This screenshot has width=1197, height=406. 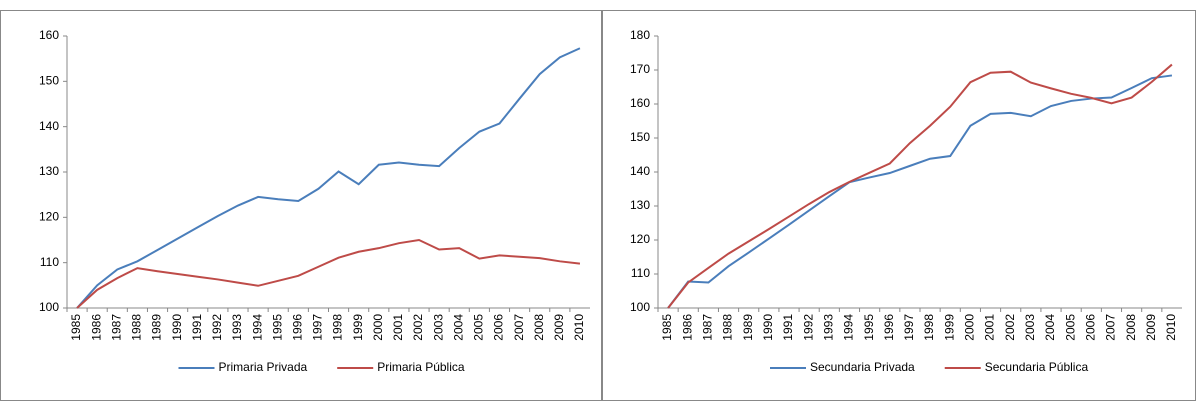 What do you see at coordinates (263, 367) in the screenshot?
I see `legend-label: Primaria Privada` at bounding box center [263, 367].